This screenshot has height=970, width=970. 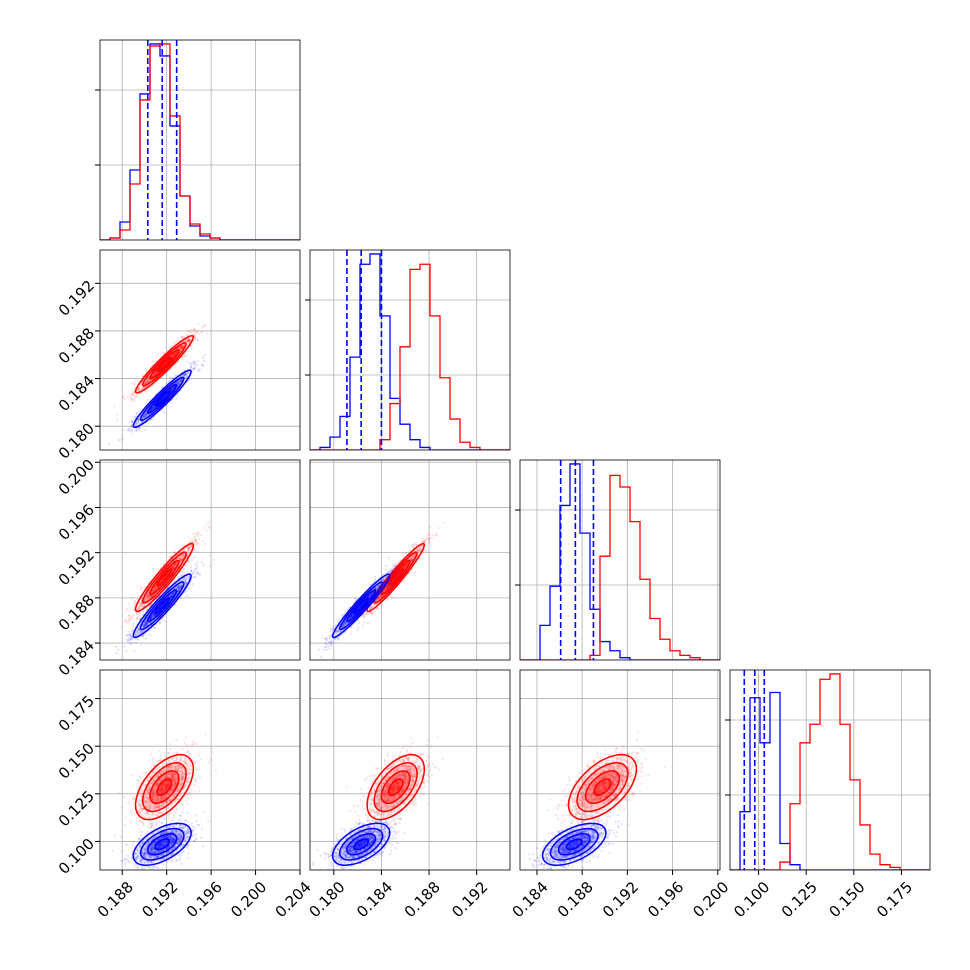 What do you see at coordinates (846, 899) in the screenshot?
I see `x-tick-label: 0.150` at bounding box center [846, 899].